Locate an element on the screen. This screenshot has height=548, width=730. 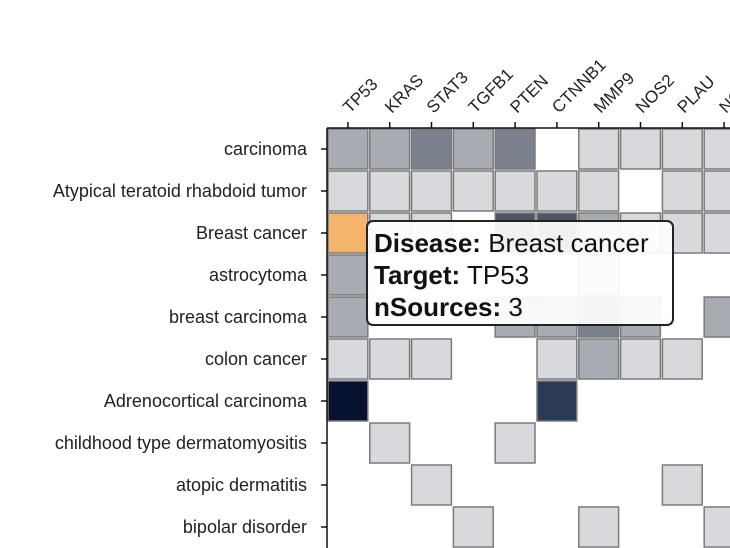
heatmap-cell-bipolar-disorder-nc is located at coordinates (716, 527).